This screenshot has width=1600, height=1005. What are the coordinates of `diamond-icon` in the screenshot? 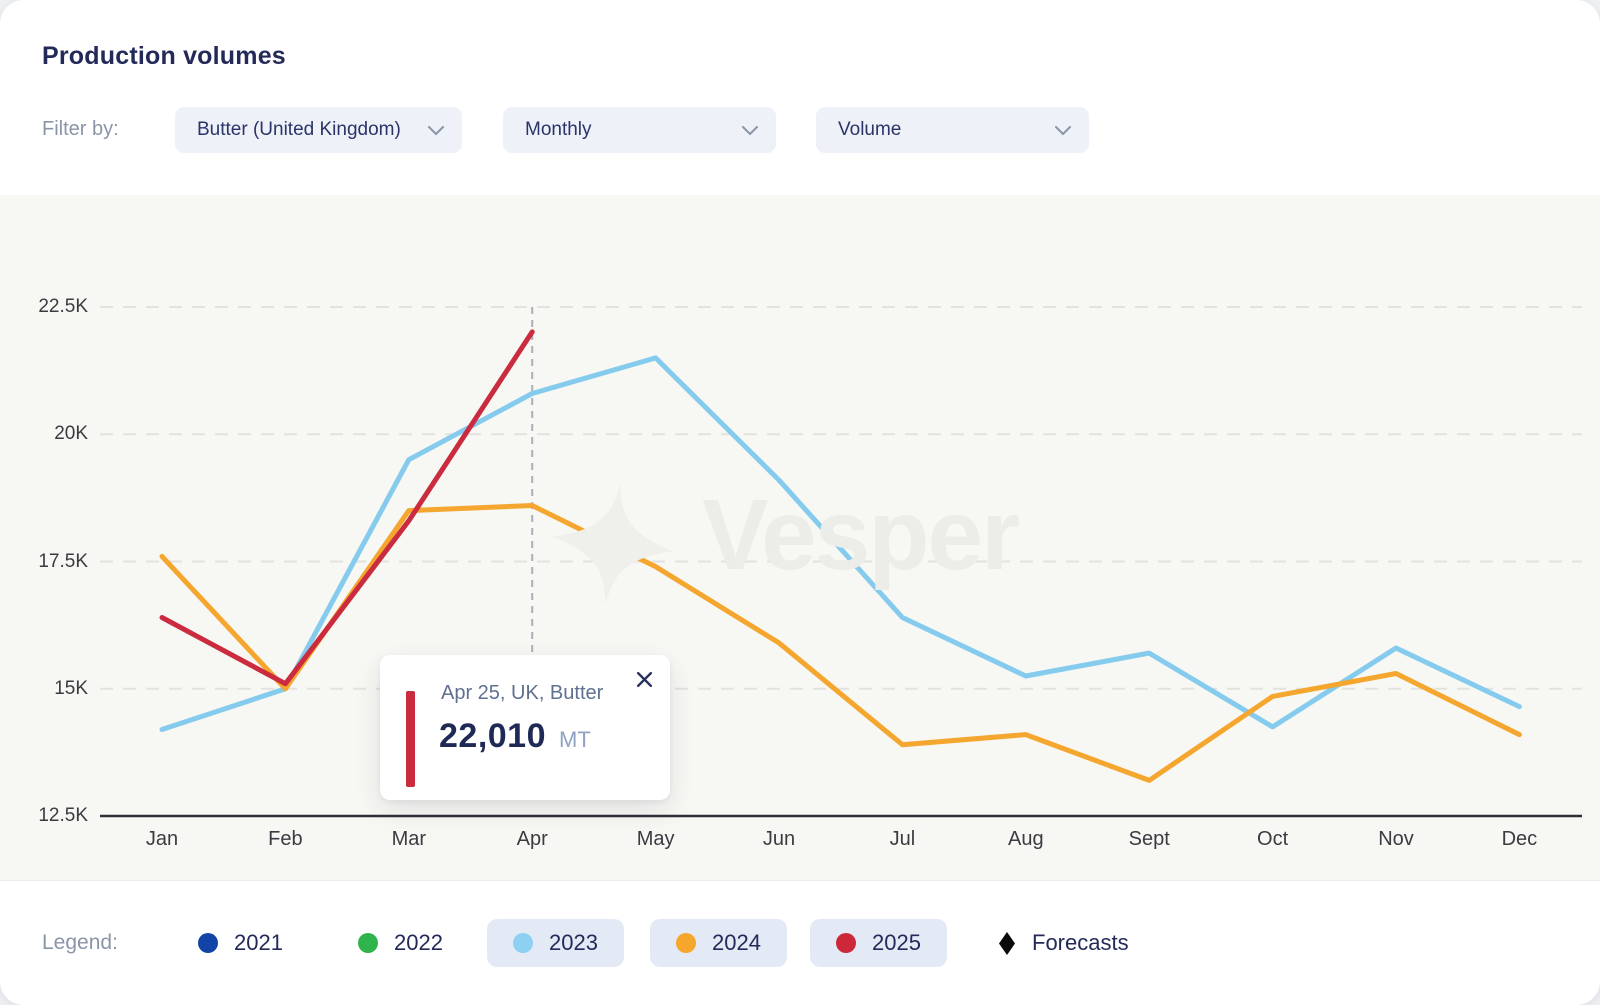 It's located at (1007, 943).